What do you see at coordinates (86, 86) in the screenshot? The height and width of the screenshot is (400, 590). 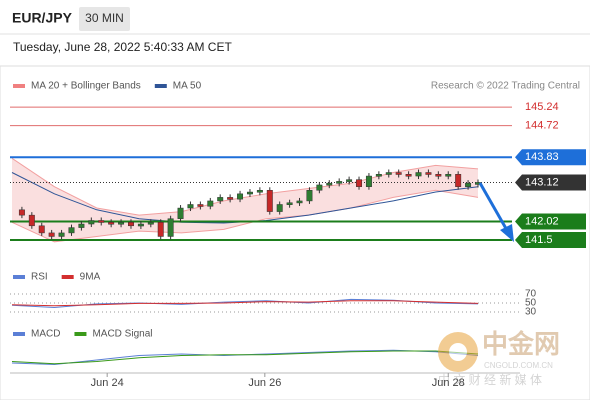 I see `legend-label: MA 20 + Bollinger Bands` at bounding box center [86, 86].